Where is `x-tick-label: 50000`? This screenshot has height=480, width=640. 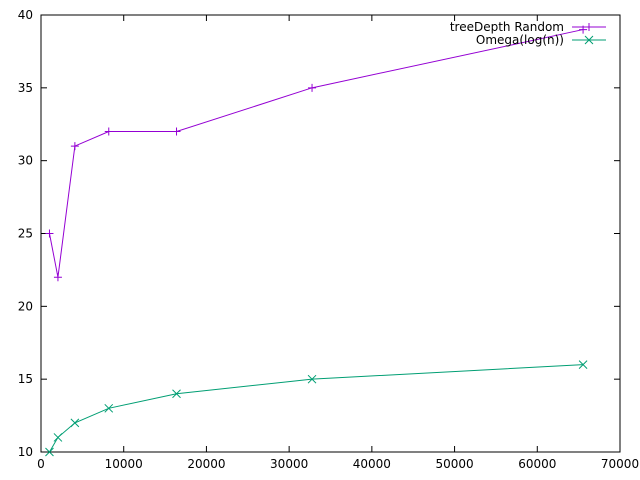 x-tick-label: 50000 is located at coordinates (454, 464).